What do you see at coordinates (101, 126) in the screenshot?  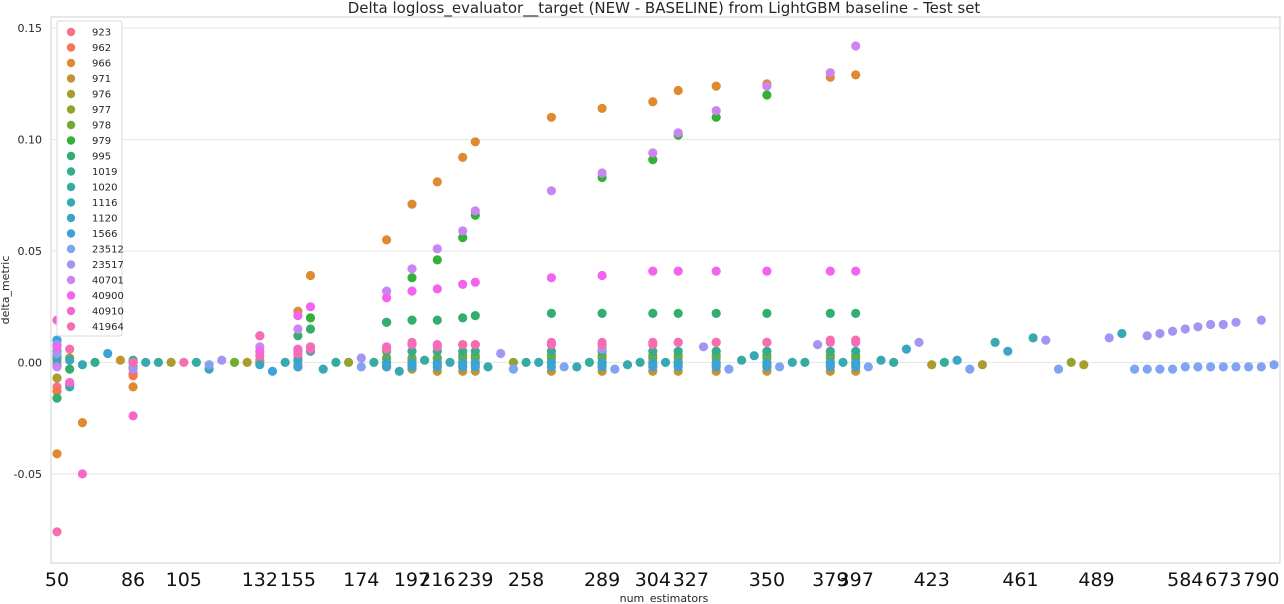 I see `legend-label: 978` at bounding box center [101, 126].